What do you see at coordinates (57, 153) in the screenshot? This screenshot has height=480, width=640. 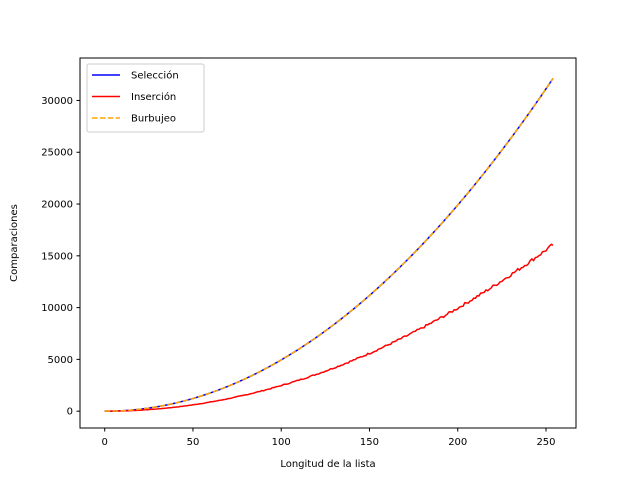 I see `y-tick-label: 25000` at bounding box center [57, 153].